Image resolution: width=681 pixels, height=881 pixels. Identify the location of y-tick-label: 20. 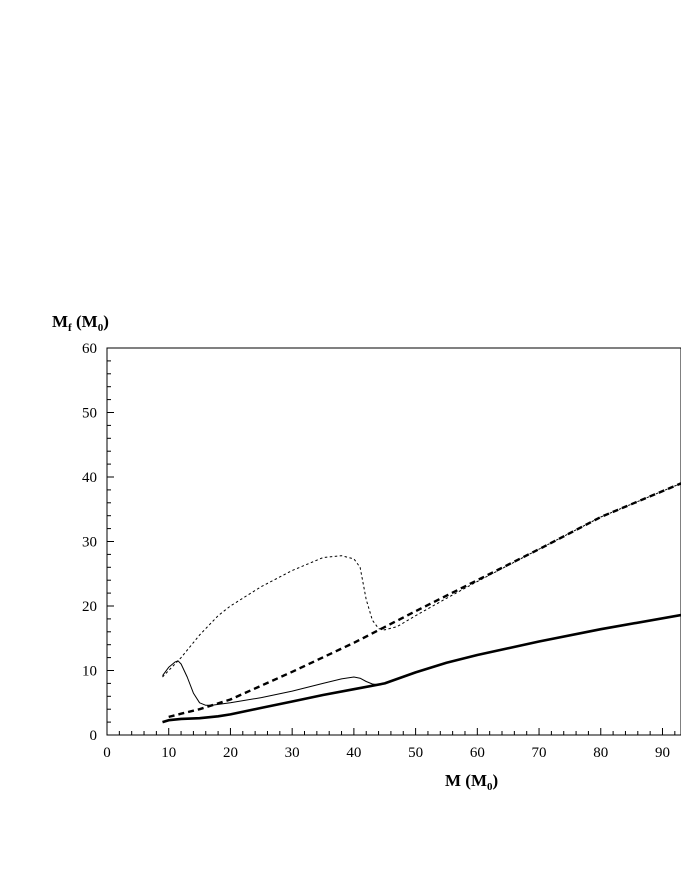
(89, 607).